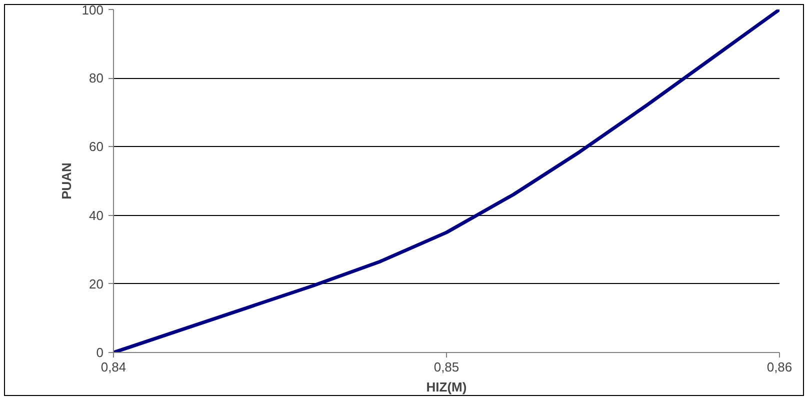  What do you see at coordinates (779, 367) in the screenshot?
I see `x-tick-label: 0,86` at bounding box center [779, 367].